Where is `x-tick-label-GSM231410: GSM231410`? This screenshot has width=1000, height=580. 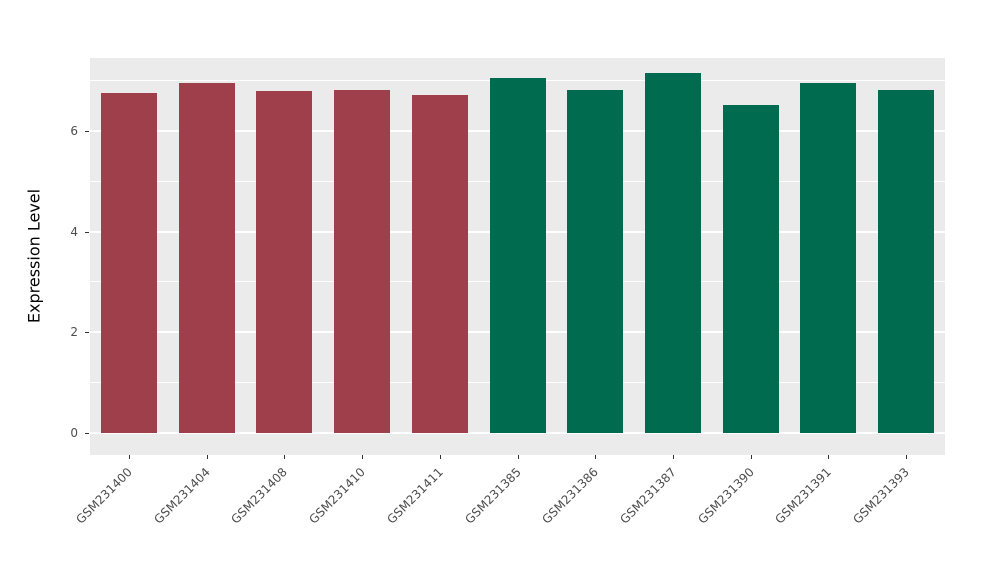
x-tick-label-GSM231410: GSM231410 is located at coordinates (337, 496).